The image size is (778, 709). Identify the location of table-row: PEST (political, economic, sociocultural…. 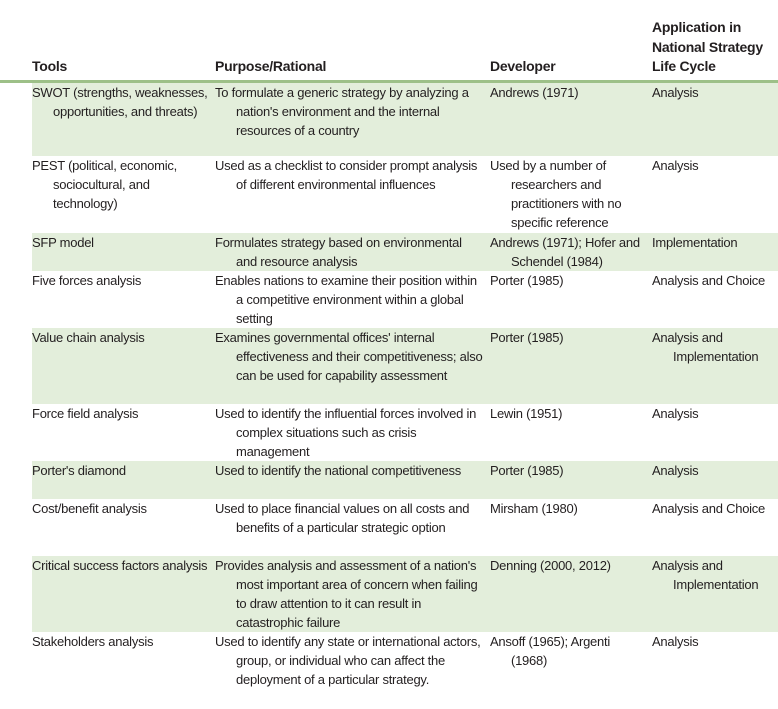
(389, 194).